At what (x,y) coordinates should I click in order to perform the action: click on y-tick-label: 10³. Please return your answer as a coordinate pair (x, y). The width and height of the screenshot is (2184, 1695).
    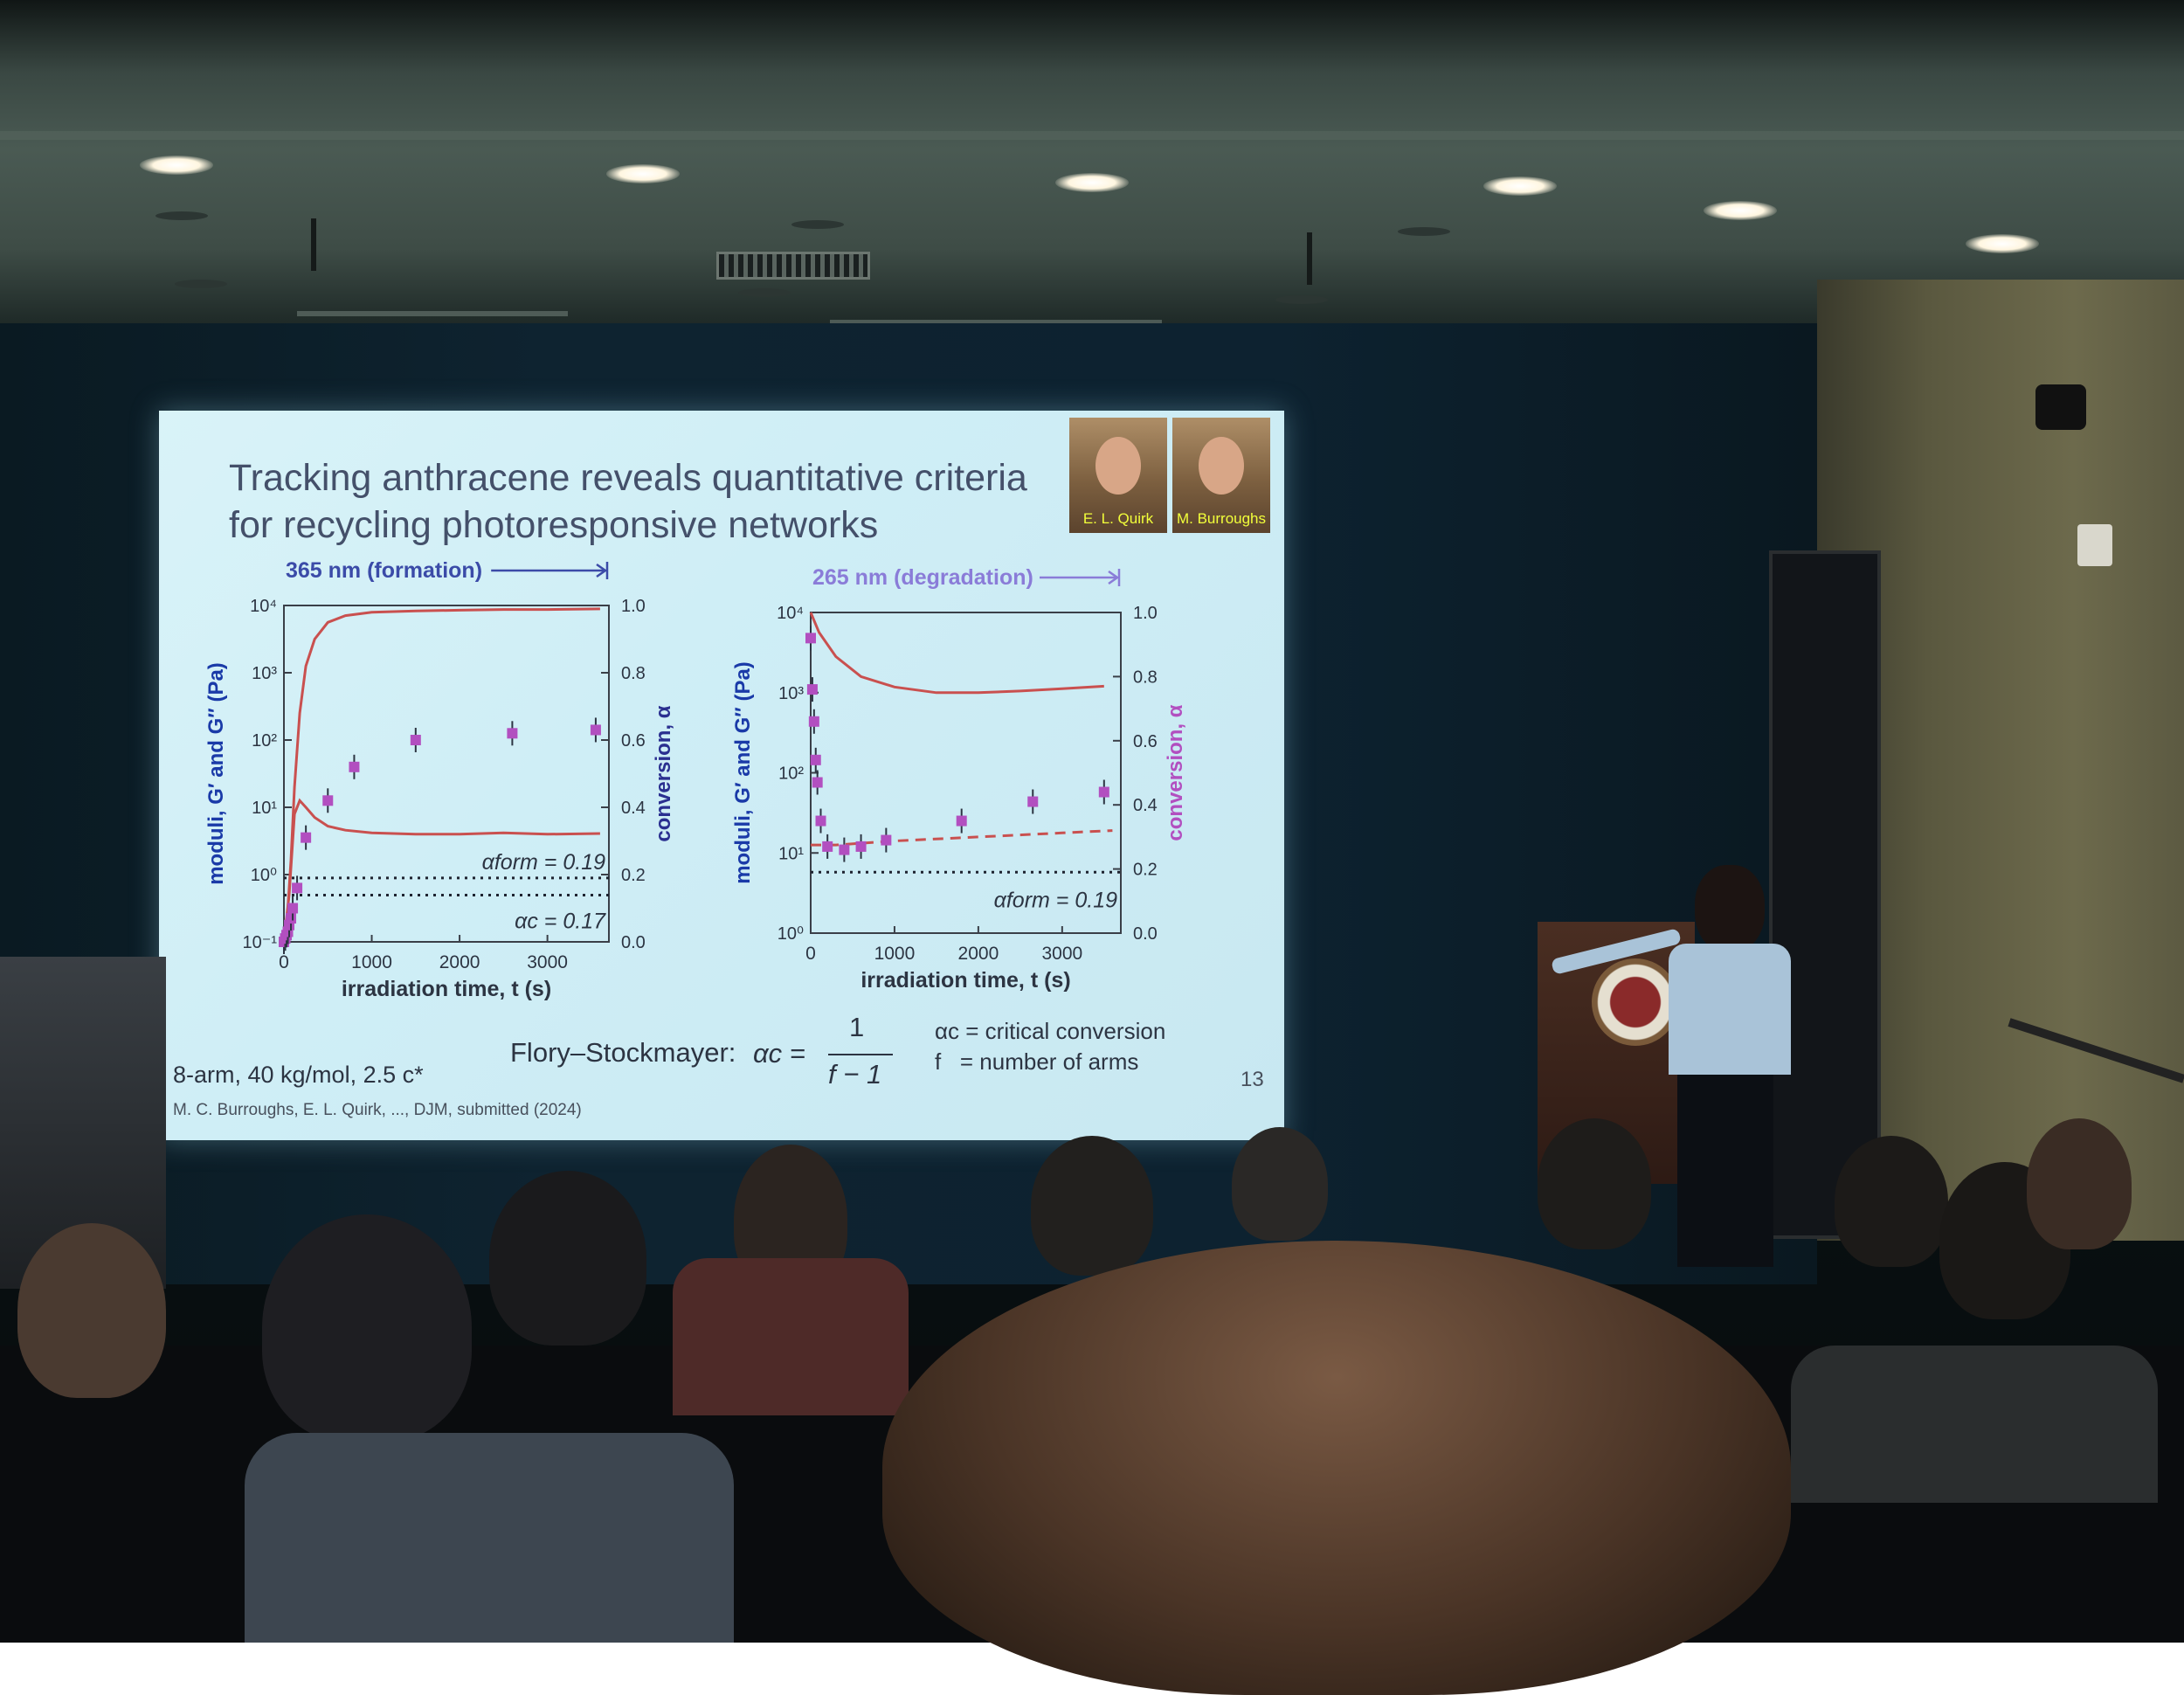
    Looking at the image, I should click on (264, 673).